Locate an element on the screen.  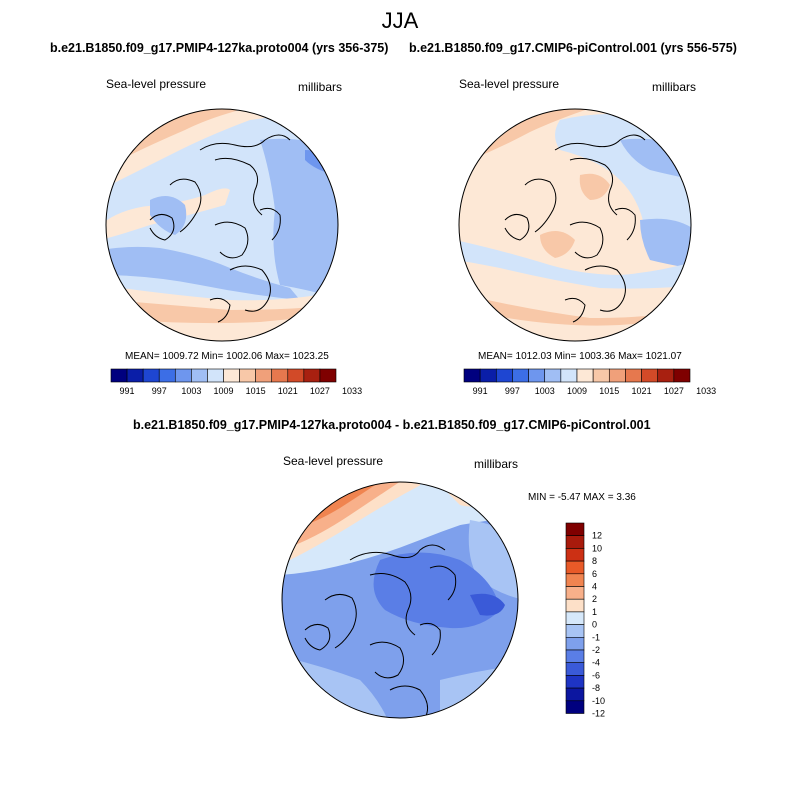
colorbar-2-tick: 12 is located at coordinates (597, 536).